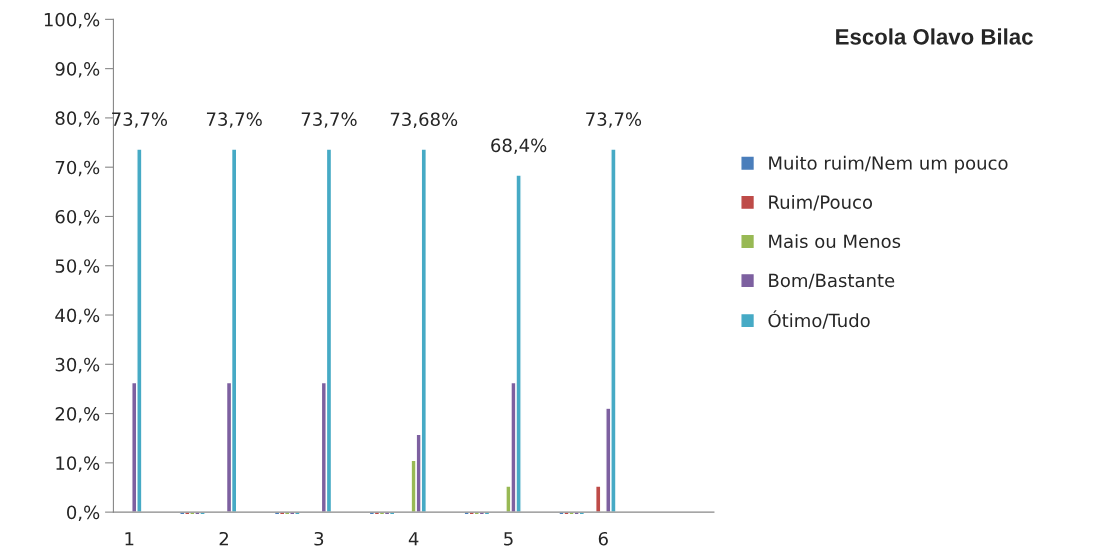 This screenshot has height=553, width=1112. I want to click on y-tick-label: 0,%, so click(83, 513).